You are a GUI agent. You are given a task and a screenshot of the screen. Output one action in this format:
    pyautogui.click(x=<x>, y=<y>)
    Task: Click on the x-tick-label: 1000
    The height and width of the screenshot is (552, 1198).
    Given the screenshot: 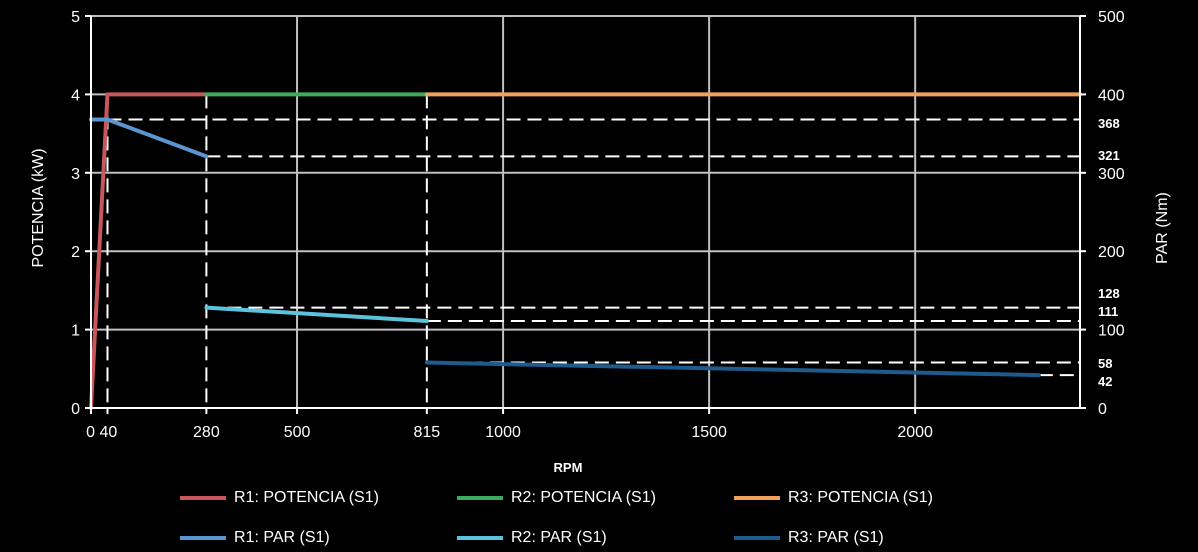 What is the action you would take?
    pyautogui.click(x=503, y=432)
    